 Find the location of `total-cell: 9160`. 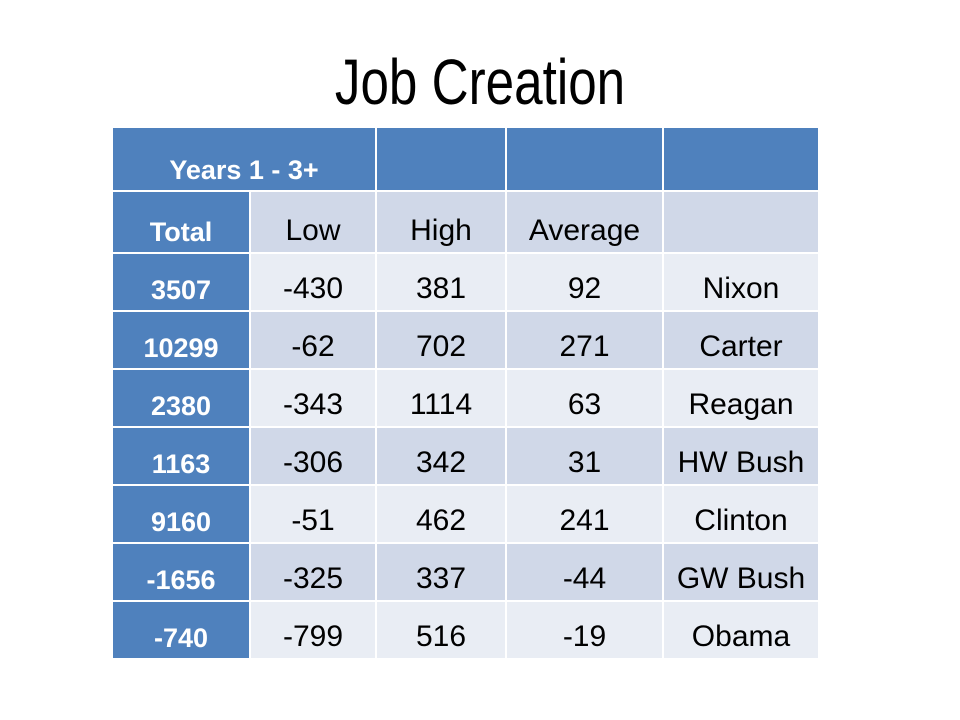

total-cell: 9160 is located at coordinates (181, 514).